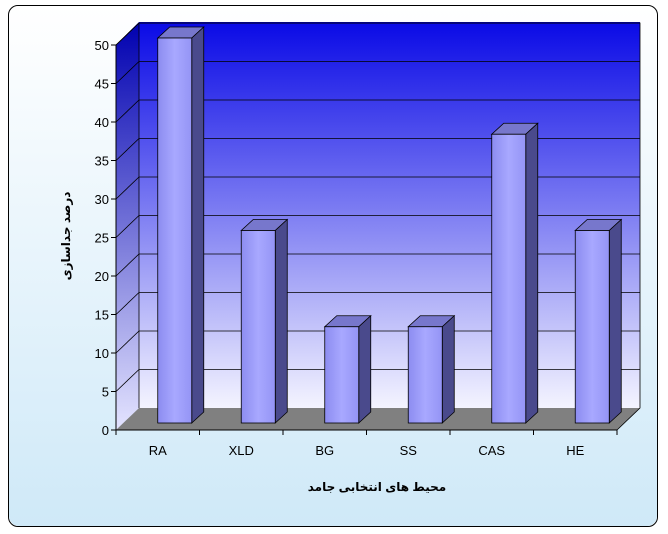 The width and height of the screenshot is (668, 534). I want to click on y-tick-label: 10, so click(102, 353).